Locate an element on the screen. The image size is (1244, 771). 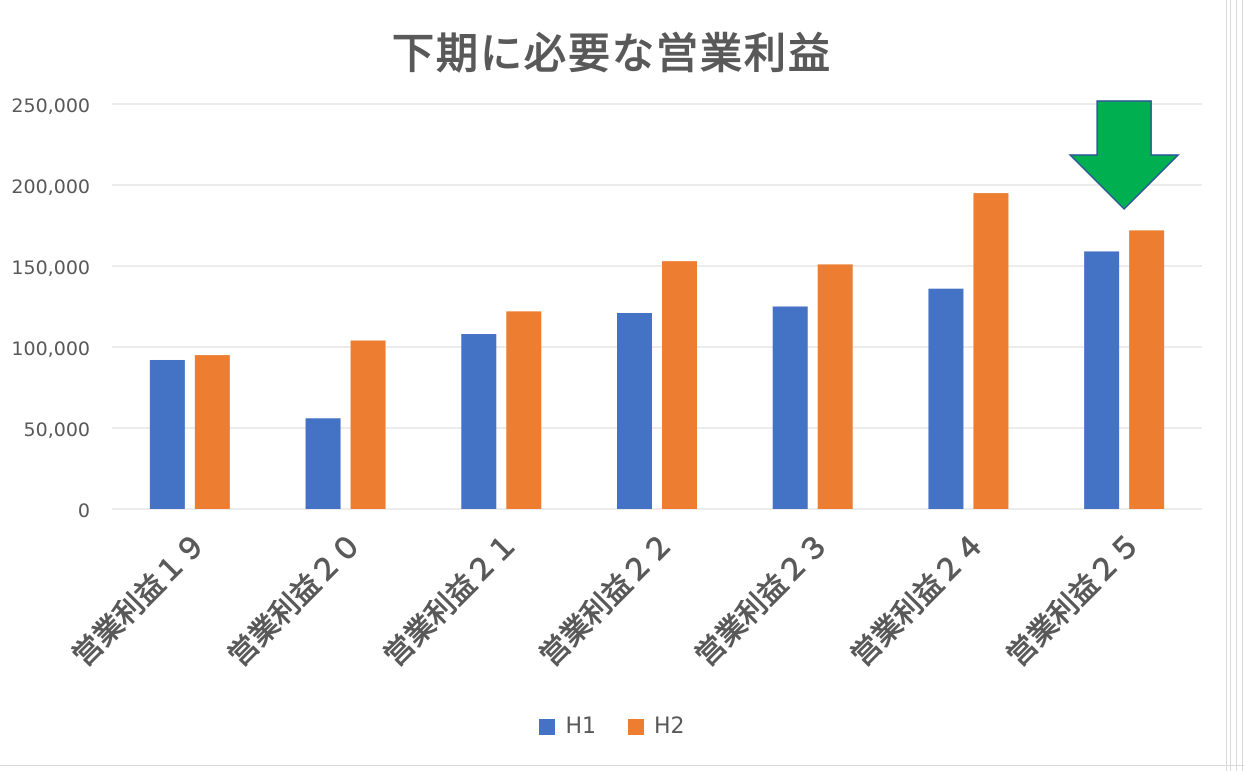
chart-legend: H1 H2 is located at coordinates (612, 726).